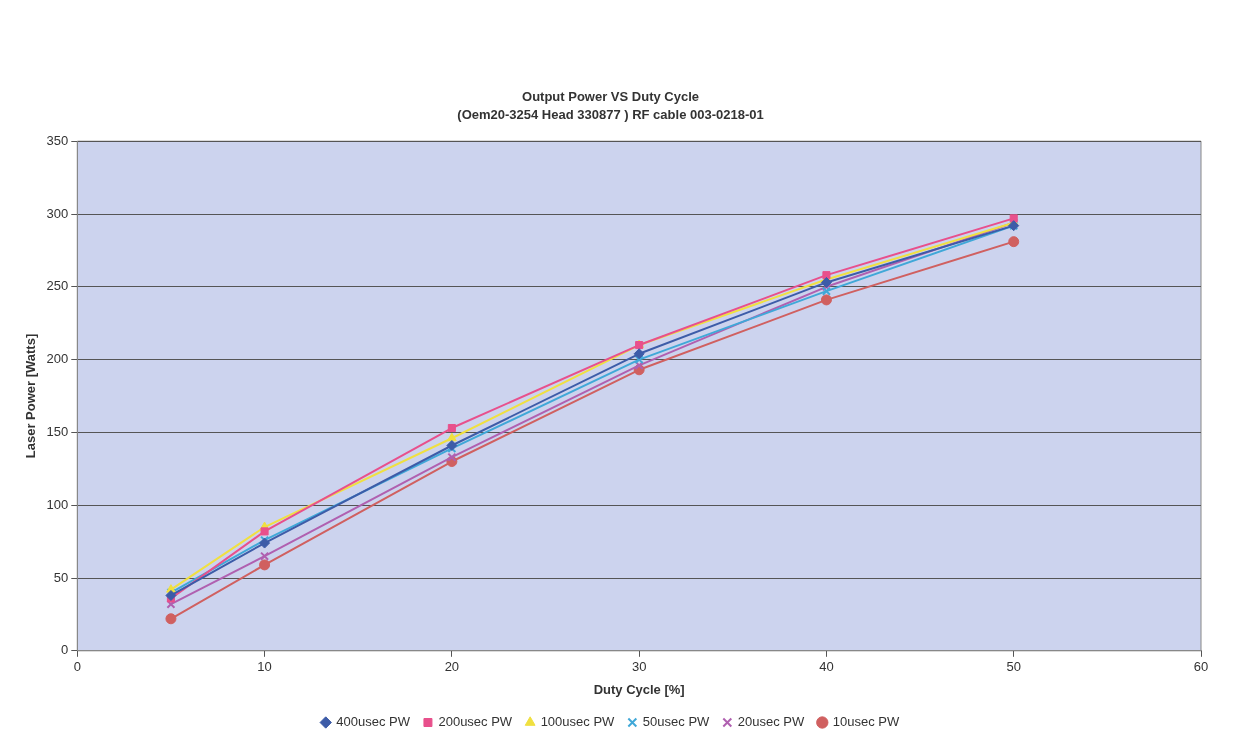  What do you see at coordinates (771, 722) in the screenshot?
I see `legend-label: 20usec PW` at bounding box center [771, 722].